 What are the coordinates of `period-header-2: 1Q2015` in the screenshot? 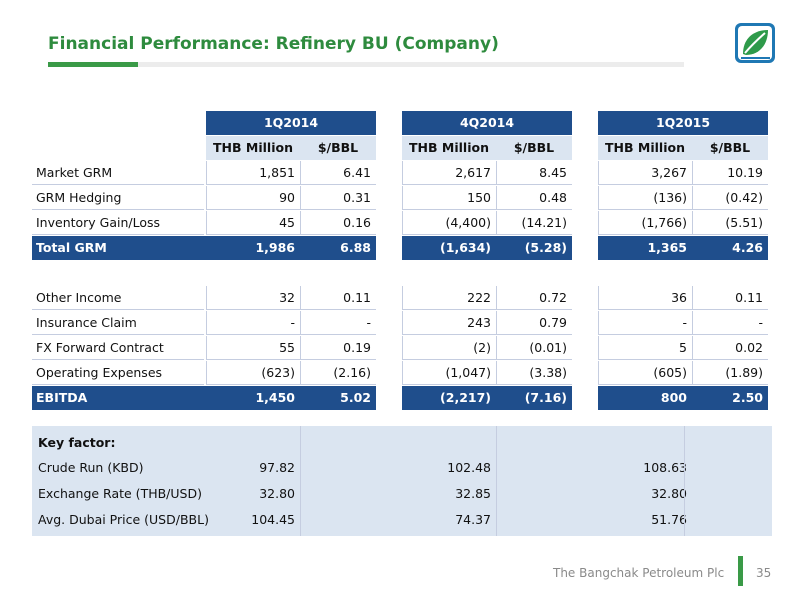 It's located at (683, 123).